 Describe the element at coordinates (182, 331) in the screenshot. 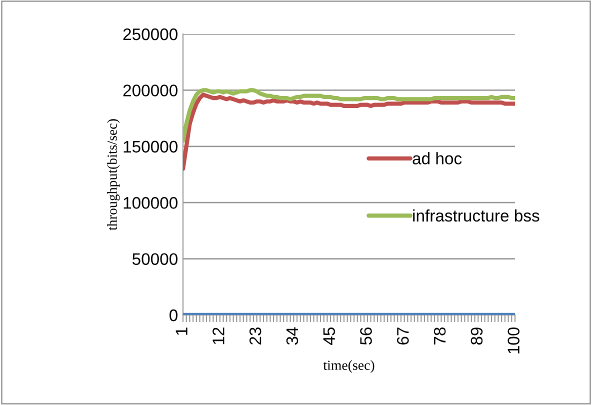

I see `x-tick-label: 1` at that location.